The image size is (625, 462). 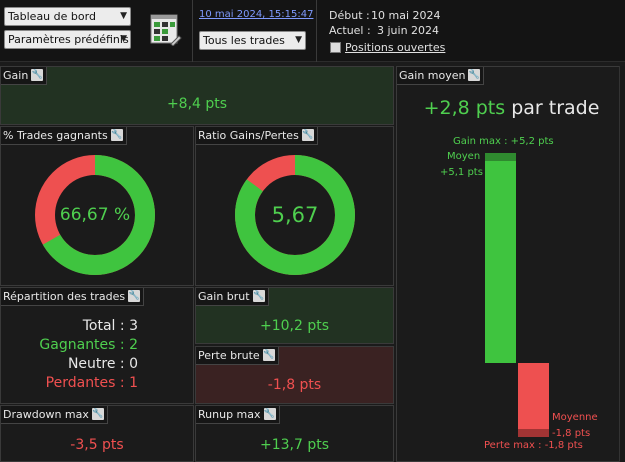 I want to click on repartition-title-label: Répartition des trades, so click(x=64, y=296).